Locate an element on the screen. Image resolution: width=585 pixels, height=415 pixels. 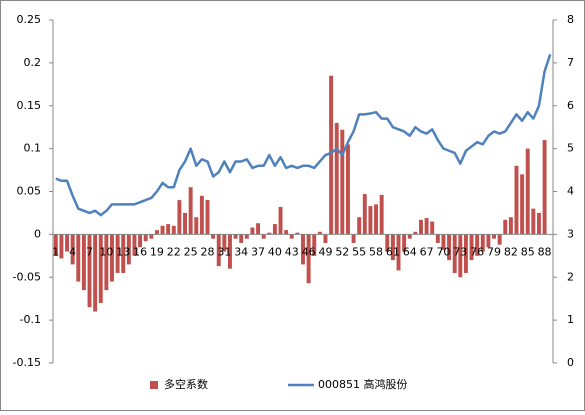
y-tick-label: 0.15 is located at coordinates (29, 105).